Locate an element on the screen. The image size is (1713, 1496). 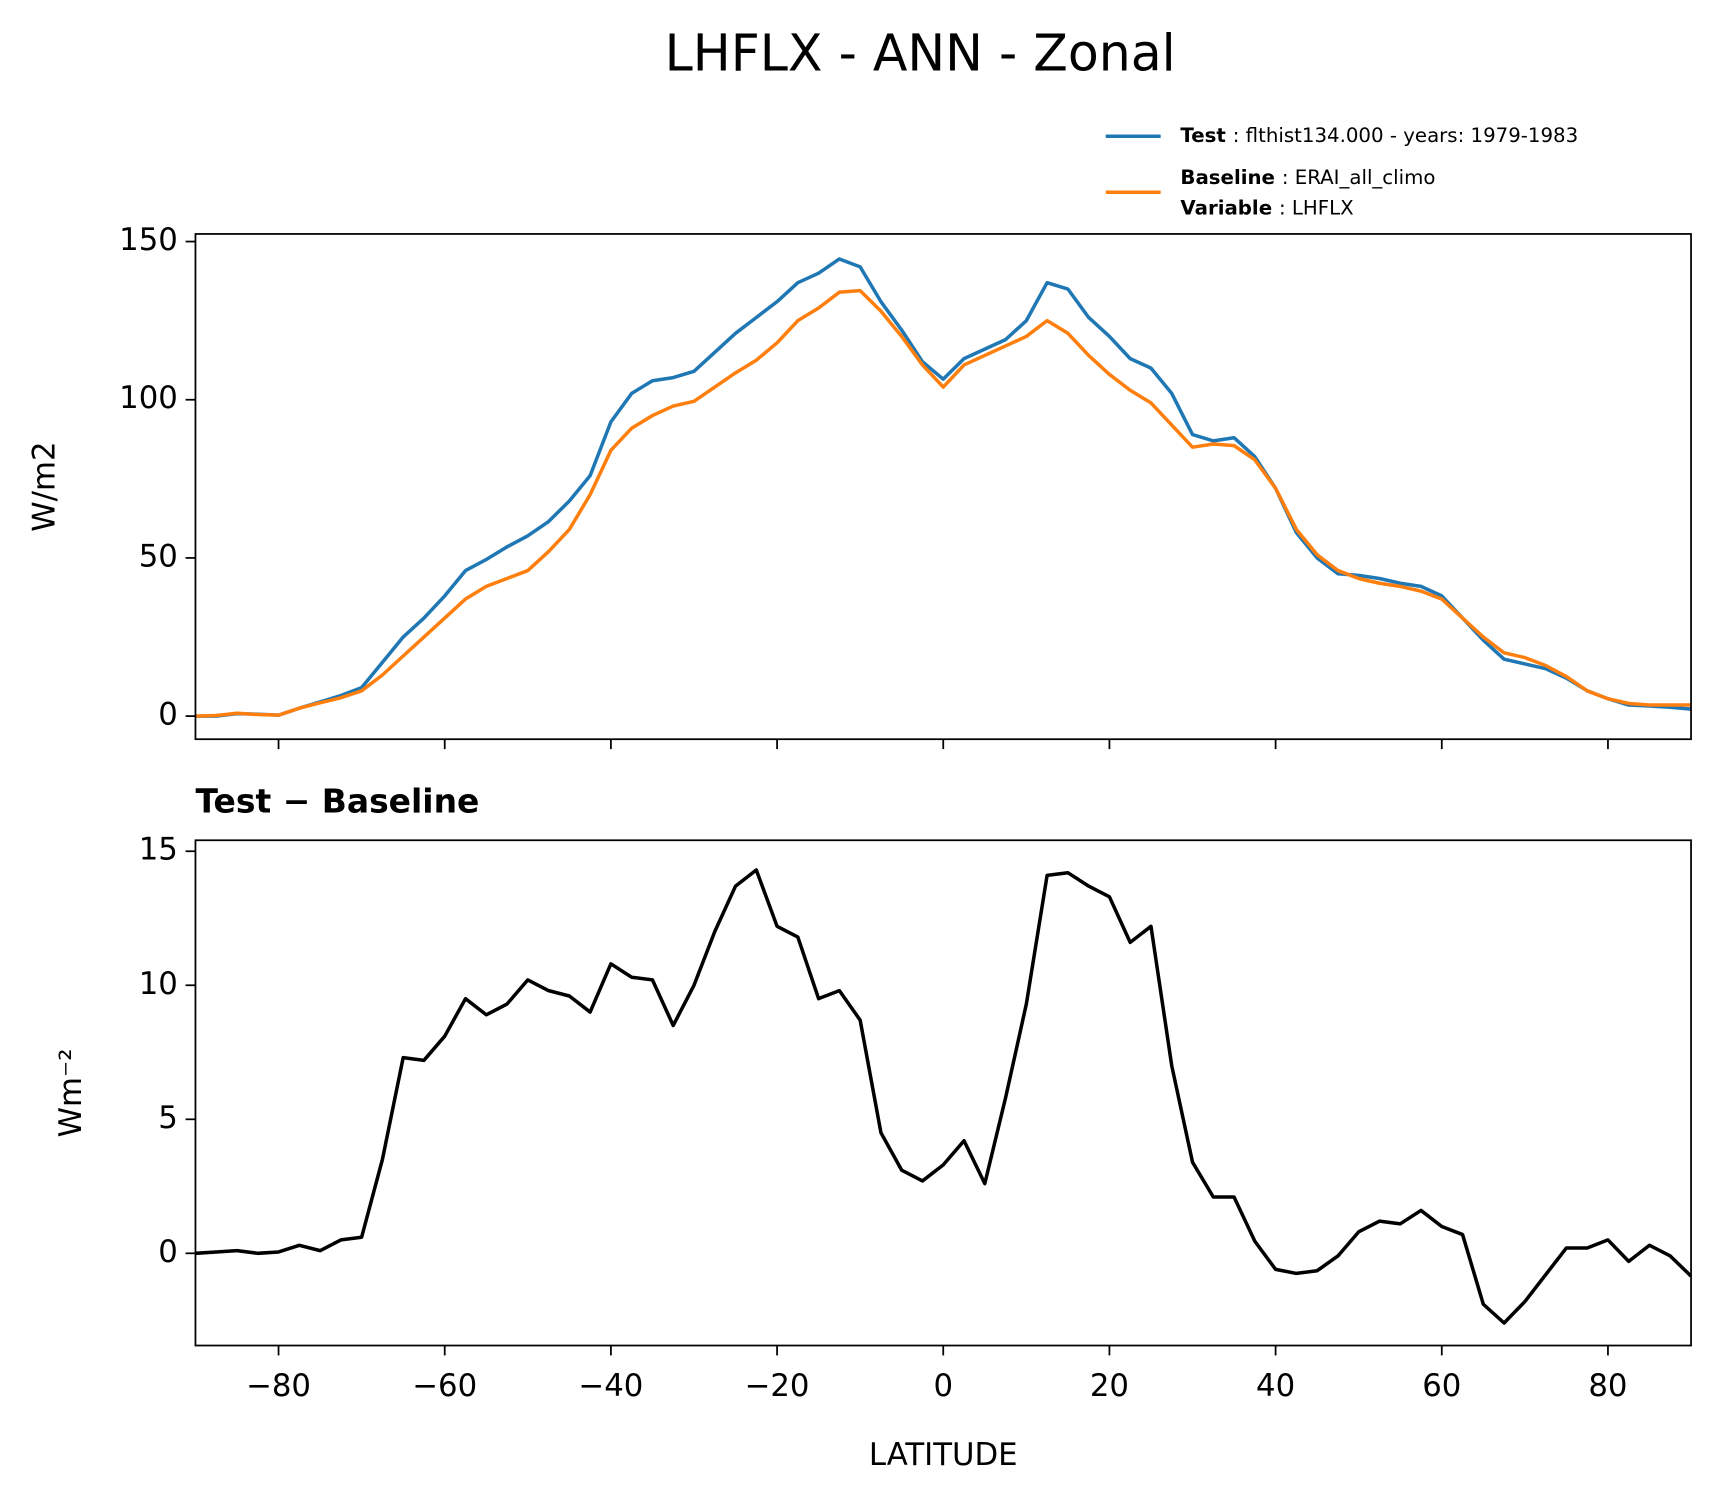
y-axis-label: Wm⁻² is located at coordinates (71, 1092).